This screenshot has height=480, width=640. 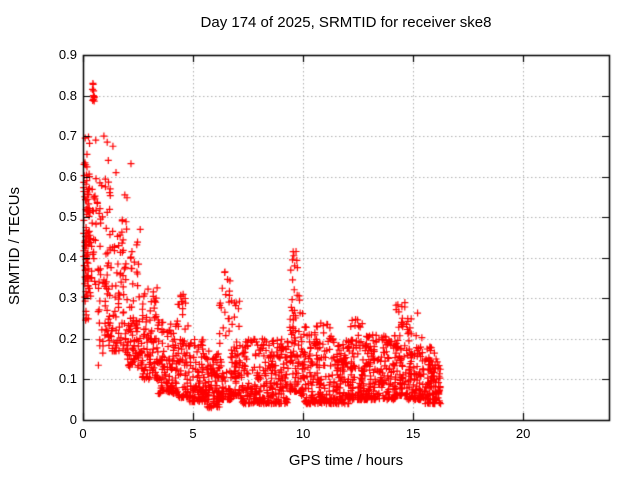 What do you see at coordinates (67, 257) in the screenshot?
I see `y-tick-label: 0.4` at bounding box center [67, 257].